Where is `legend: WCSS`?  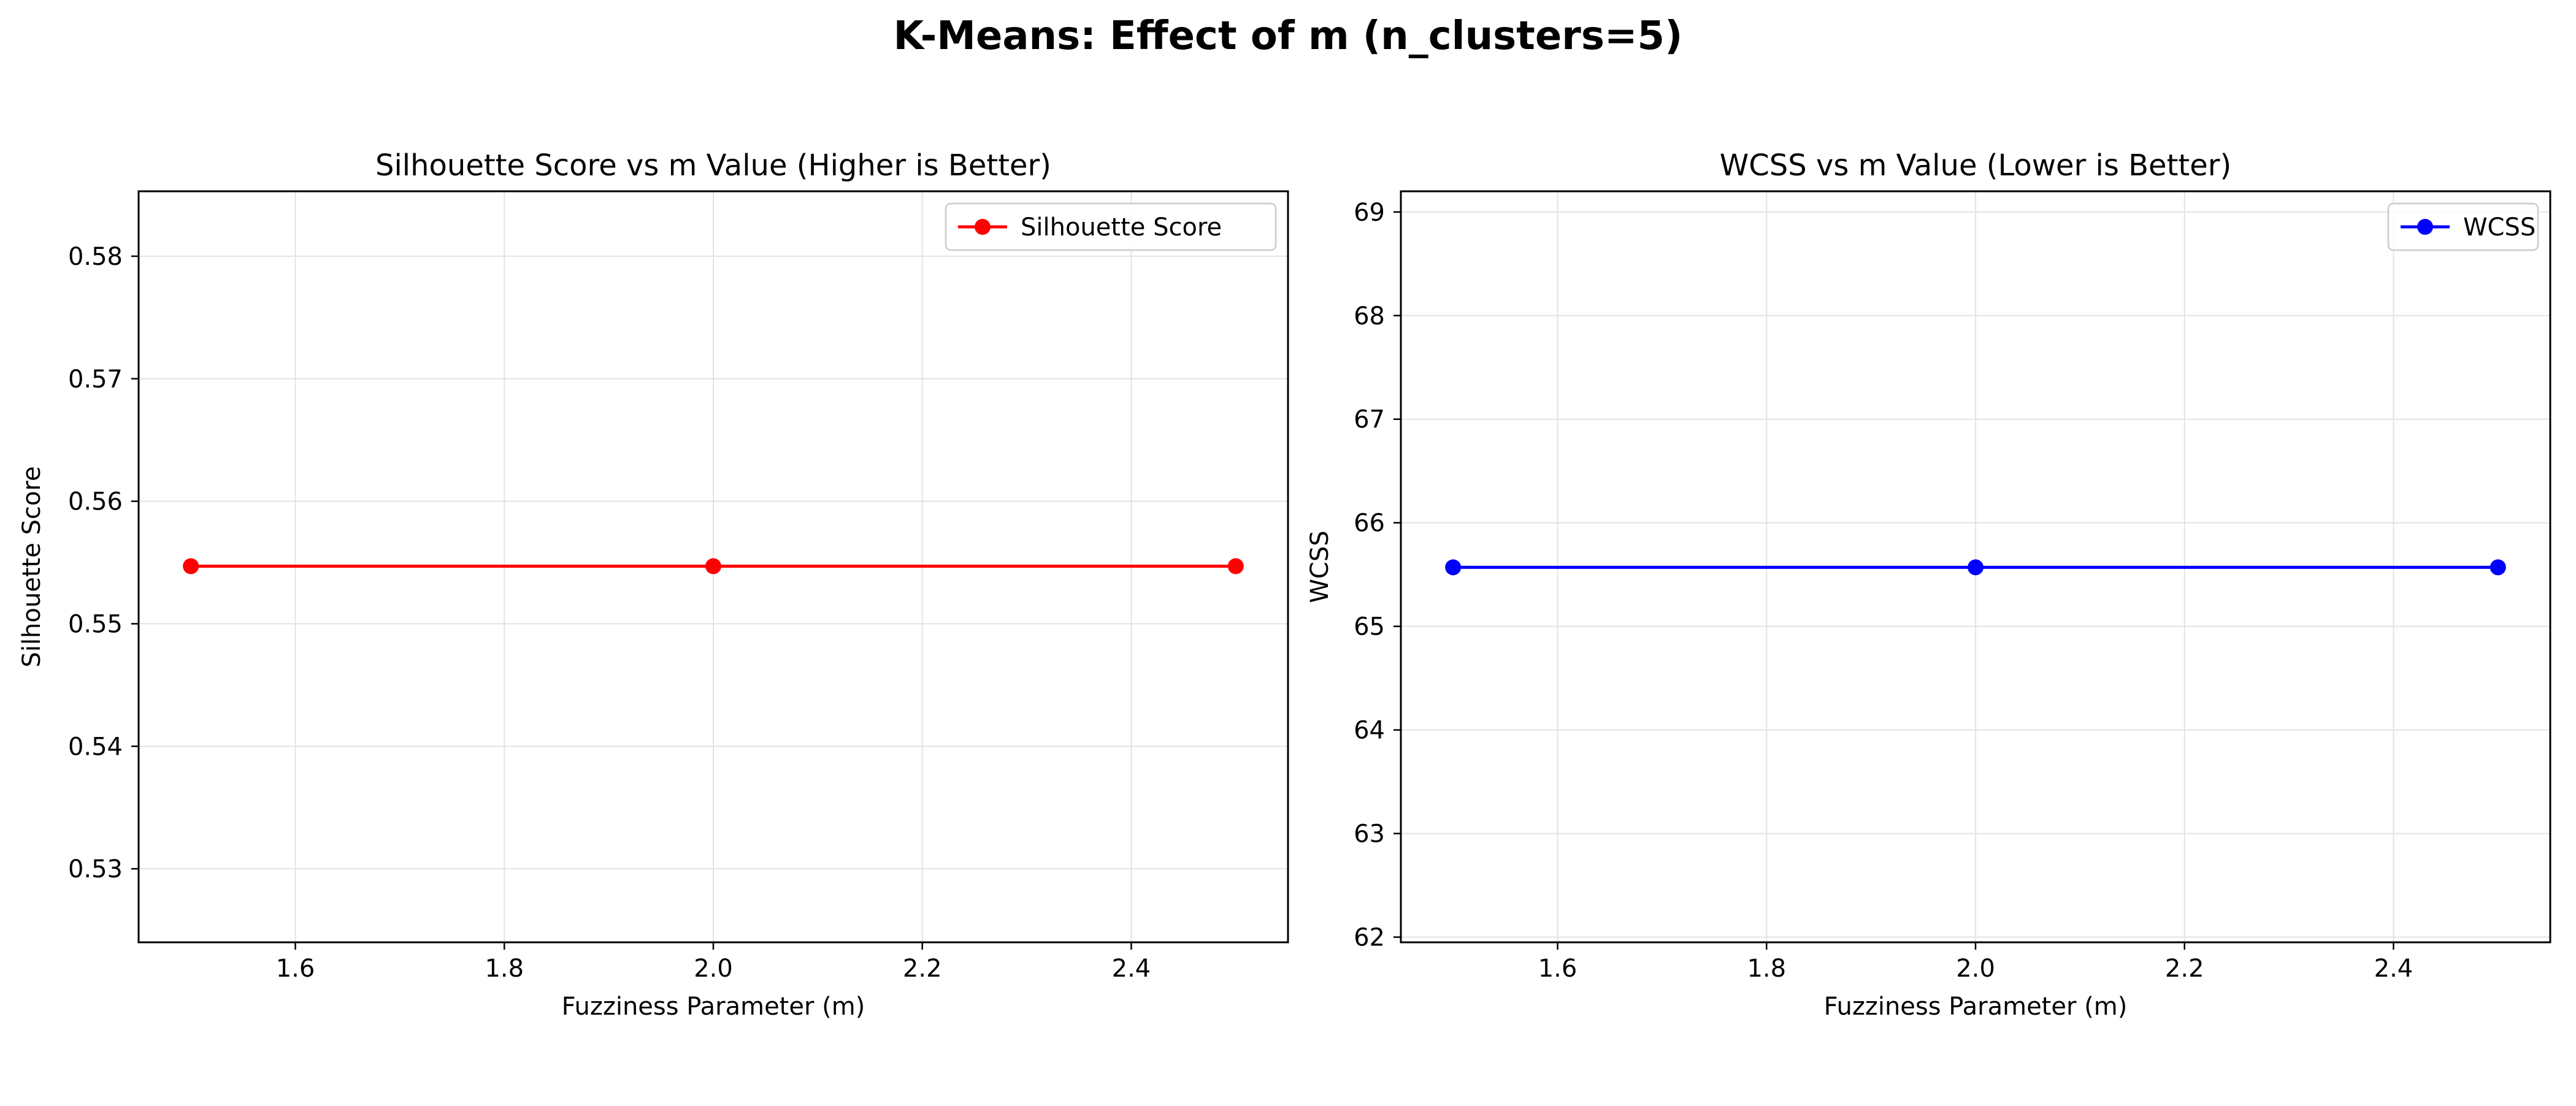
legend: WCSS is located at coordinates (2463, 226).